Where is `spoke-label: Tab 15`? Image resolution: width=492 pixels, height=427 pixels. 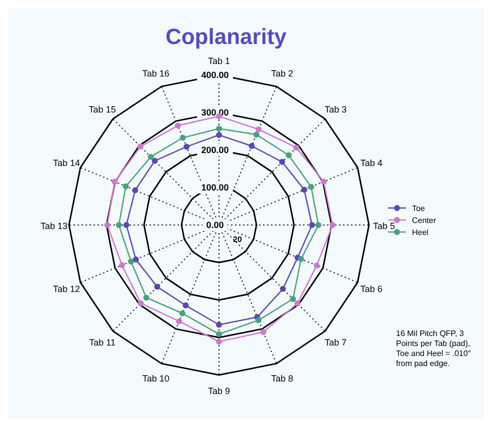
spoke-label: Tab 15 is located at coordinates (102, 109).